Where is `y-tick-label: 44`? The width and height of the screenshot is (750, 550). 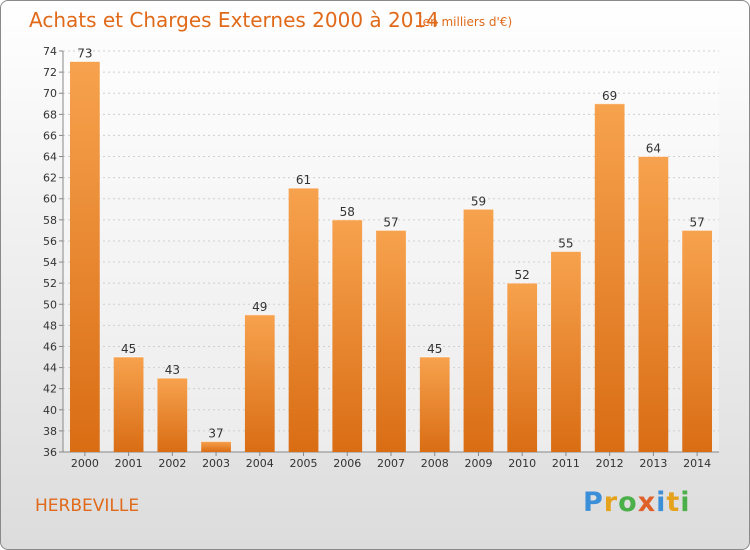
y-tick-label: 44 is located at coordinates (50, 368).